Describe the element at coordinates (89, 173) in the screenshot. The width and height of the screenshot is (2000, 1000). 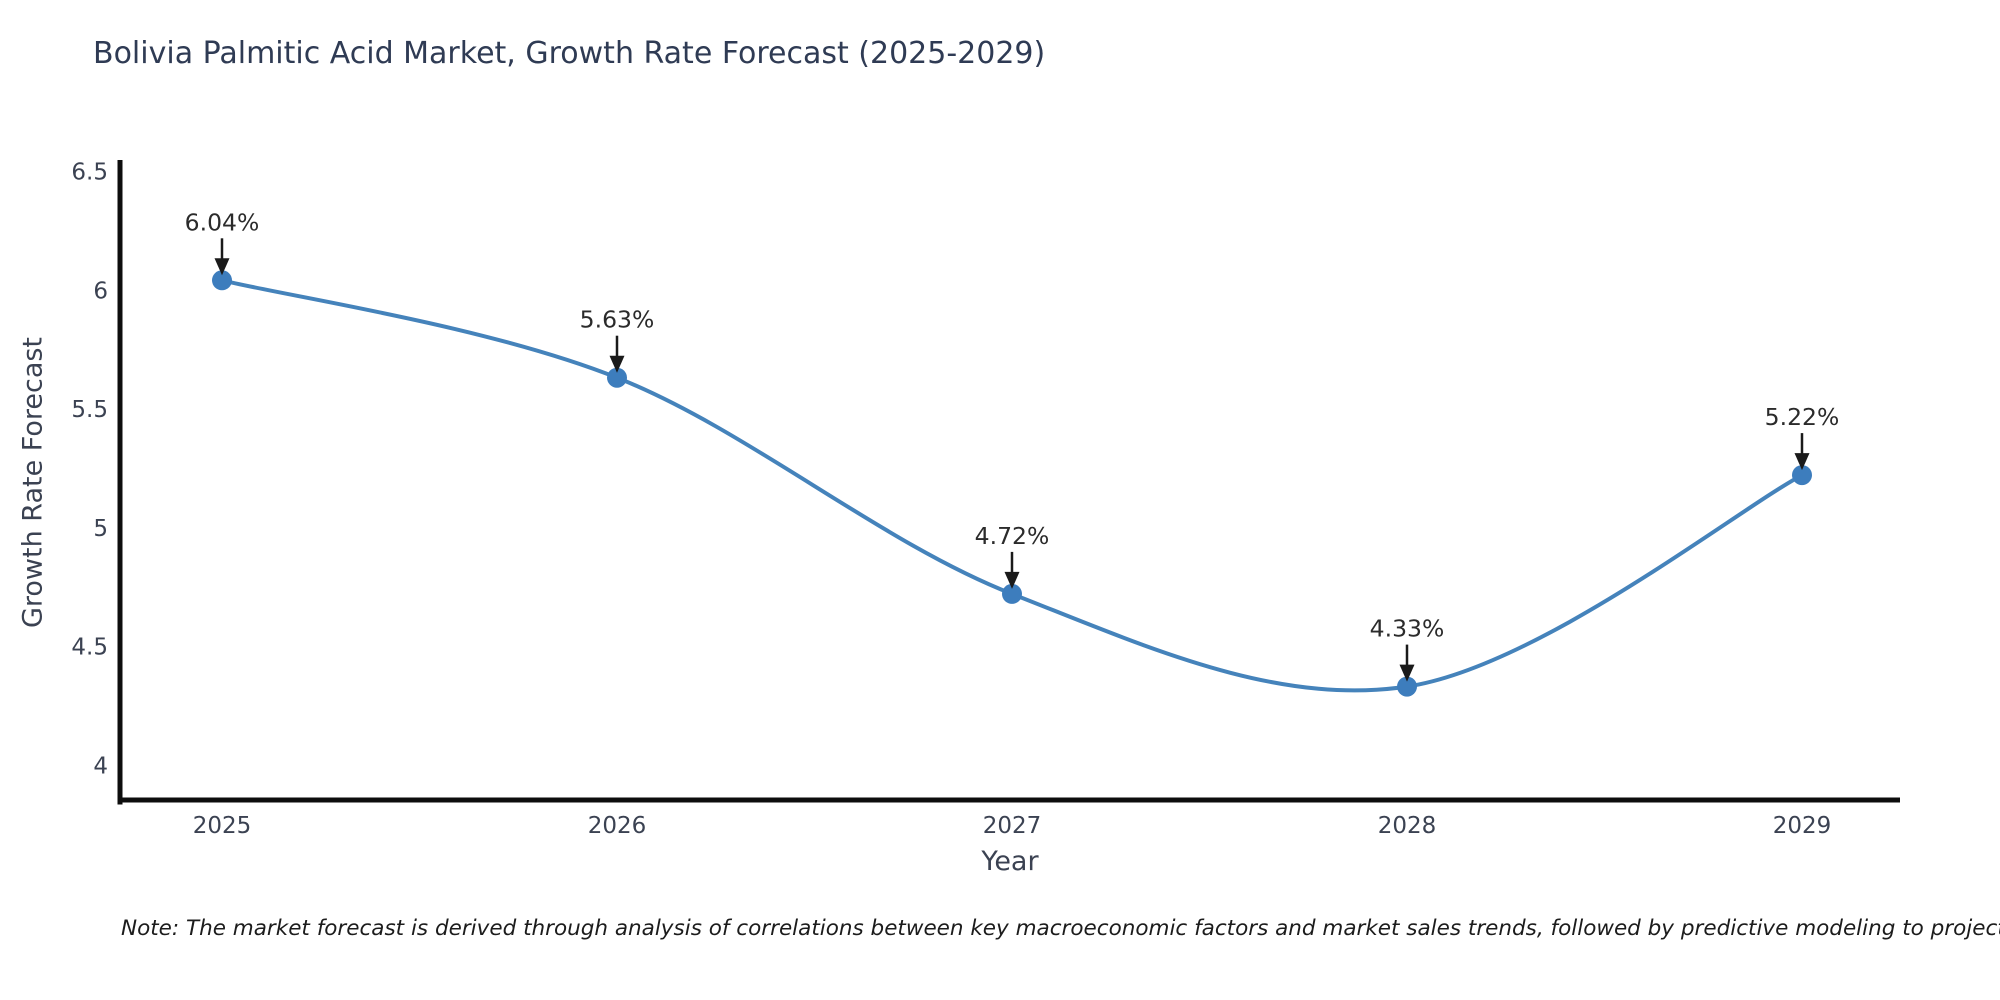
I see `y-tick-label: 6.5` at that location.